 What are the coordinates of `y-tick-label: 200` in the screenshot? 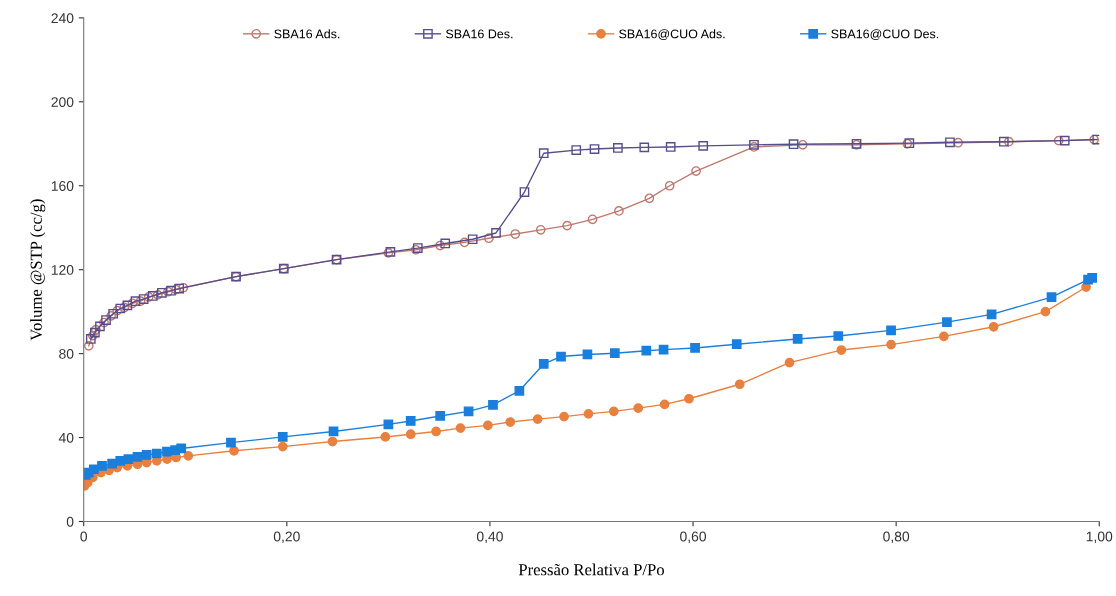 It's located at (62, 102).